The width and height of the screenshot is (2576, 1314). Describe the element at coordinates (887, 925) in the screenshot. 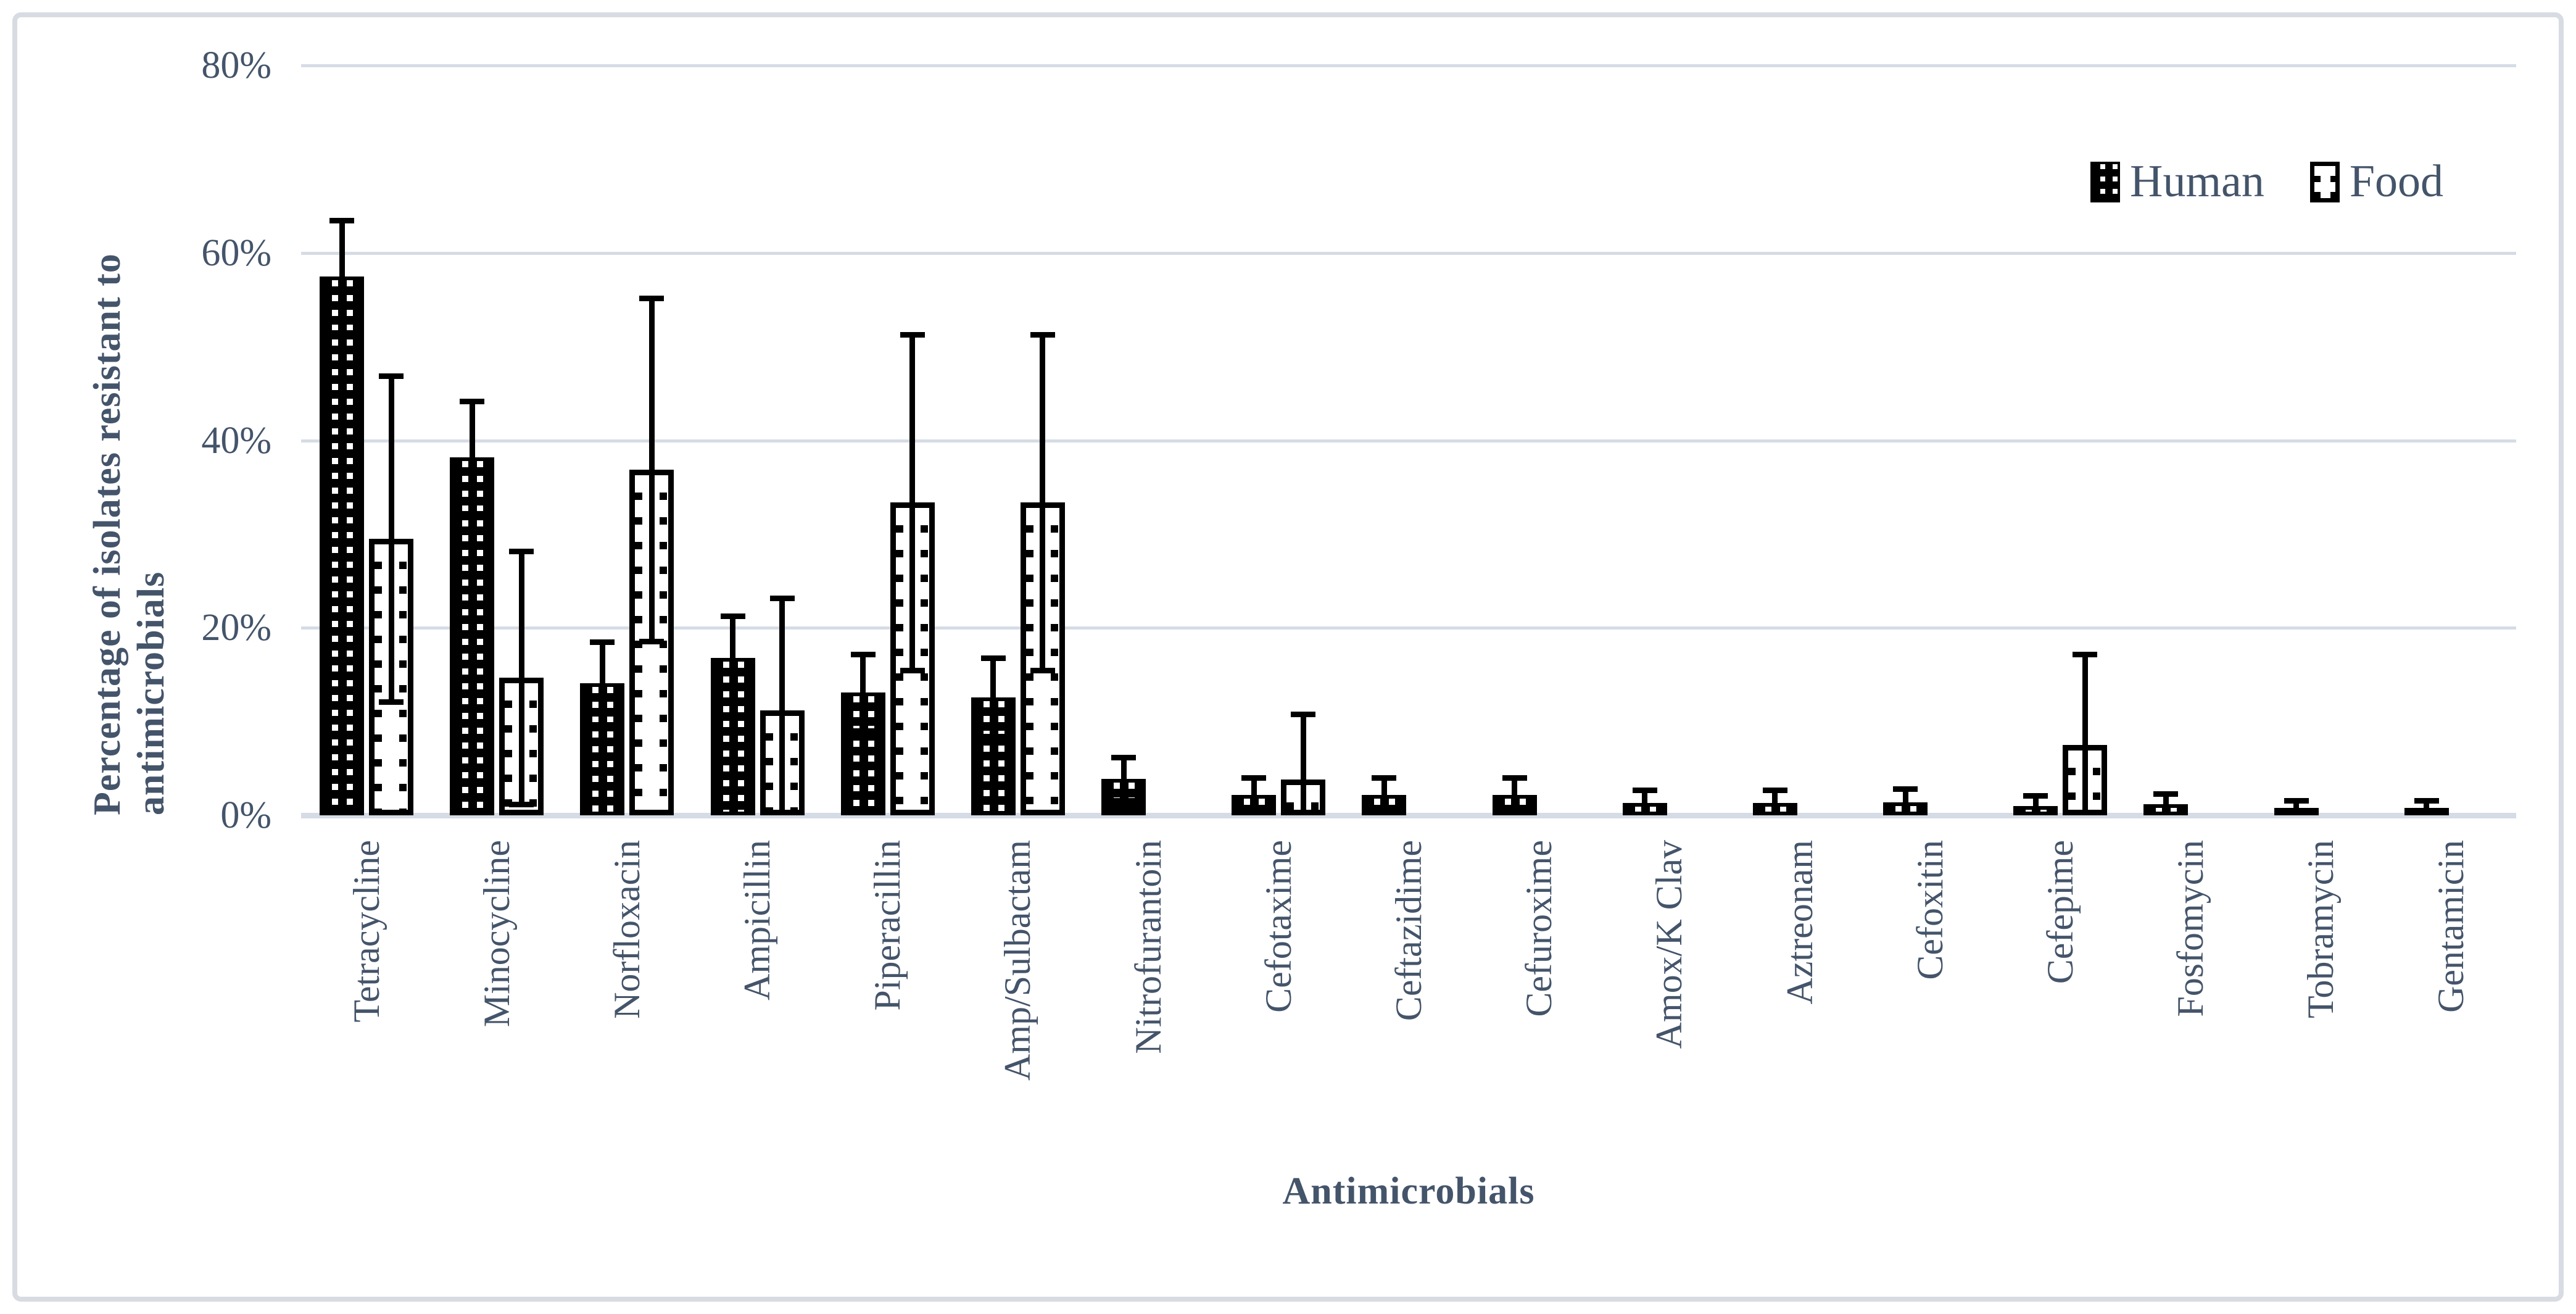

I see `category-label-piperacillin: Piperacillin` at that location.